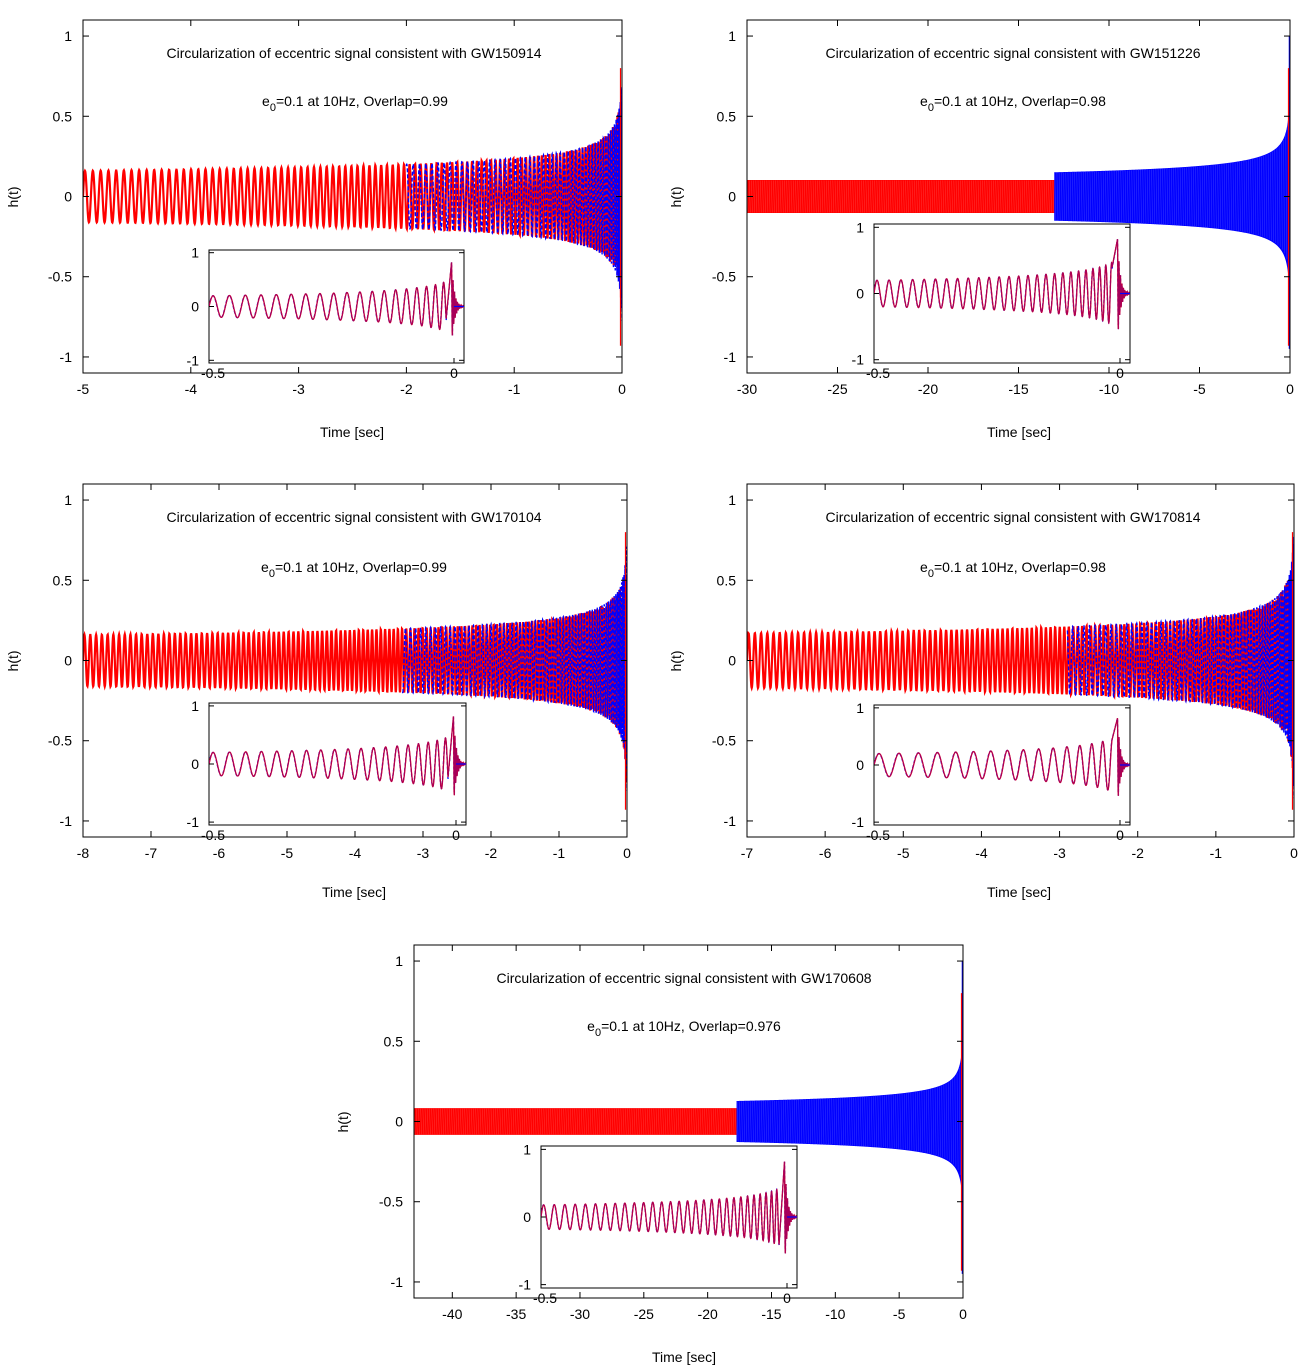 The image size is (1313, 1370). Describe the element at coordinates (644, 1314) in the screenshot. I see `x-tick-label: -25` at that location.